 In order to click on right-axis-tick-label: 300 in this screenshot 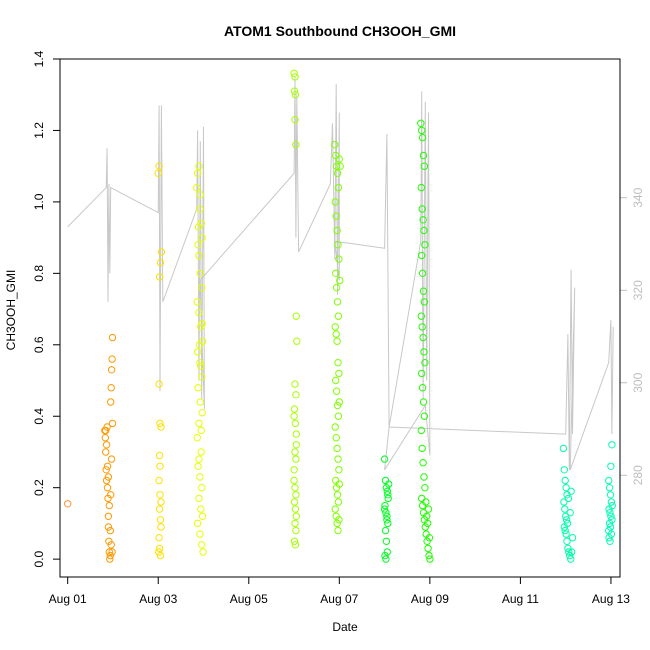, I will do `click(638, 382)`.